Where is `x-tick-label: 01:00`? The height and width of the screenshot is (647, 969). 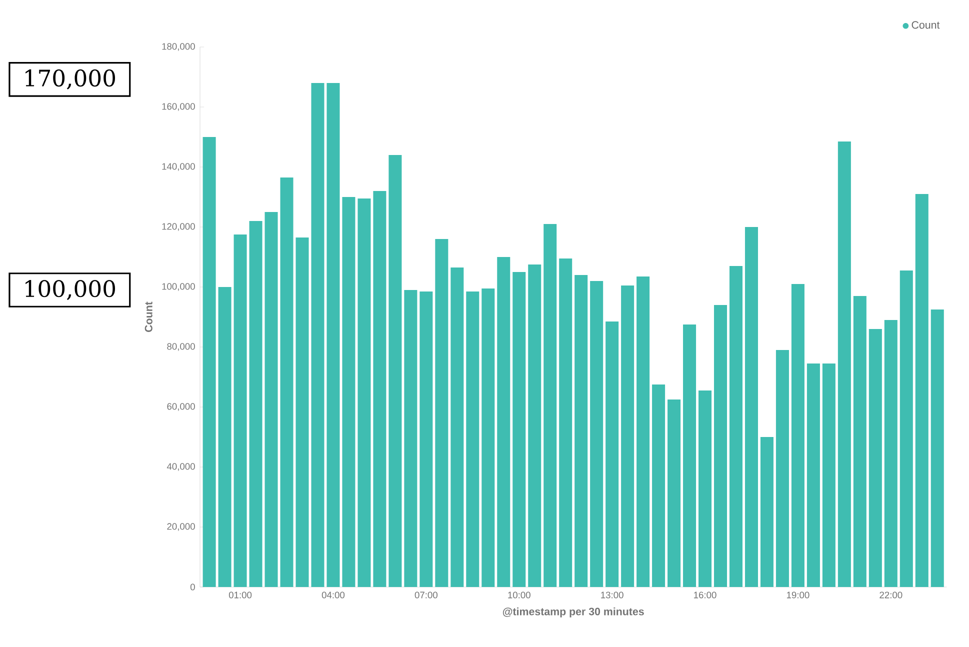 x-tick-label: 01:00 is located at coordinates (240, 595).